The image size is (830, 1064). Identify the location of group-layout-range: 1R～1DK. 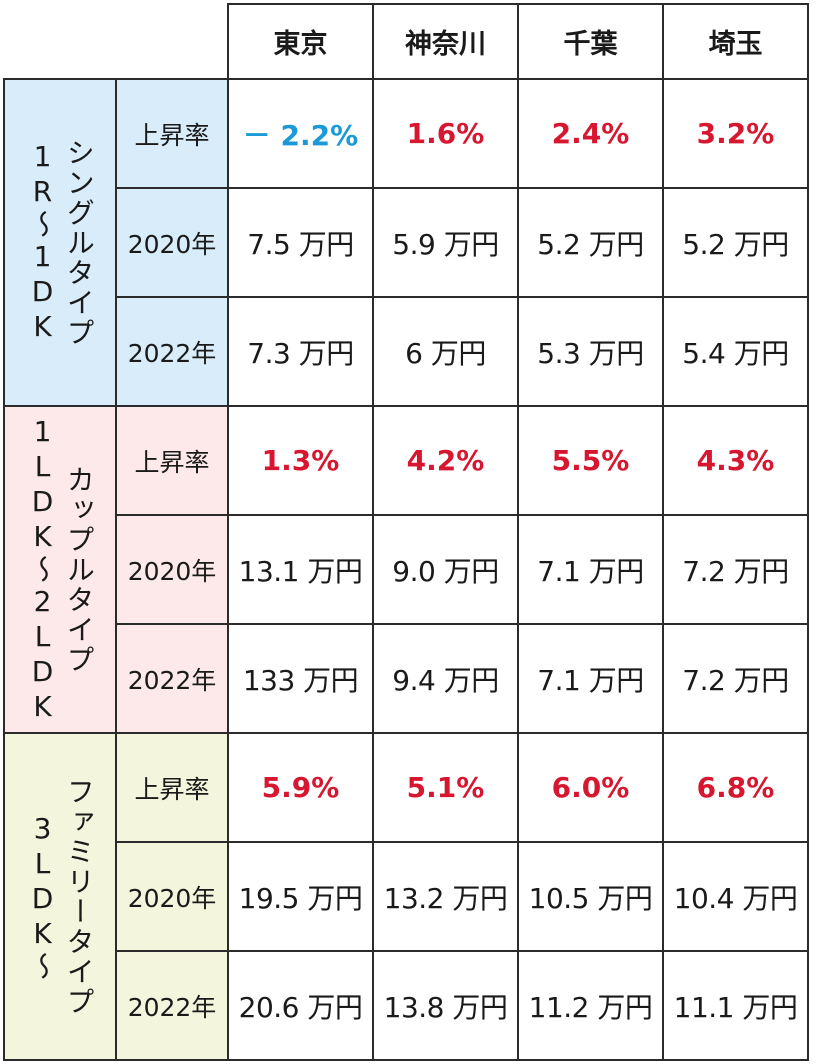
(42, 242).